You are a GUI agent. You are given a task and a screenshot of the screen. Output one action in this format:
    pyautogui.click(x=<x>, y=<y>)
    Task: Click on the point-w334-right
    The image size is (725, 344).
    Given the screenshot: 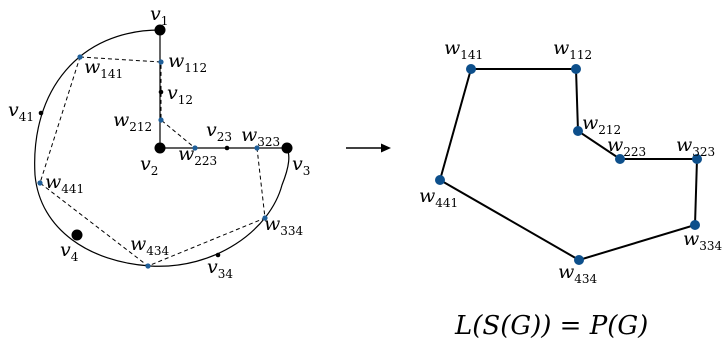 What is the action you would take?
    pyautogui.click(x=695, y=225)
    